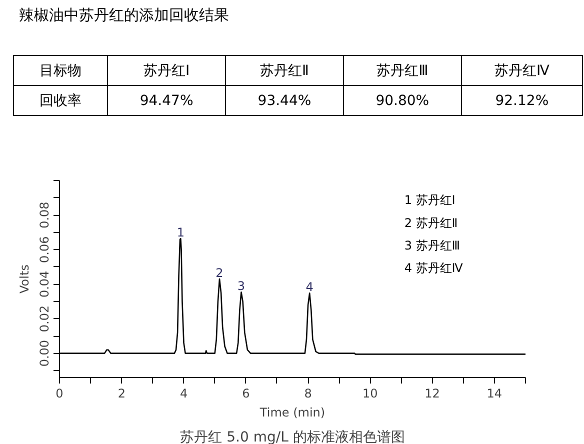 Image resolution: width=584 pixels, height=444 pixels. What do you see at coordinates (310, 287) in the screenshot?
I see `annotation: 4` at bounding box center [310, 287].